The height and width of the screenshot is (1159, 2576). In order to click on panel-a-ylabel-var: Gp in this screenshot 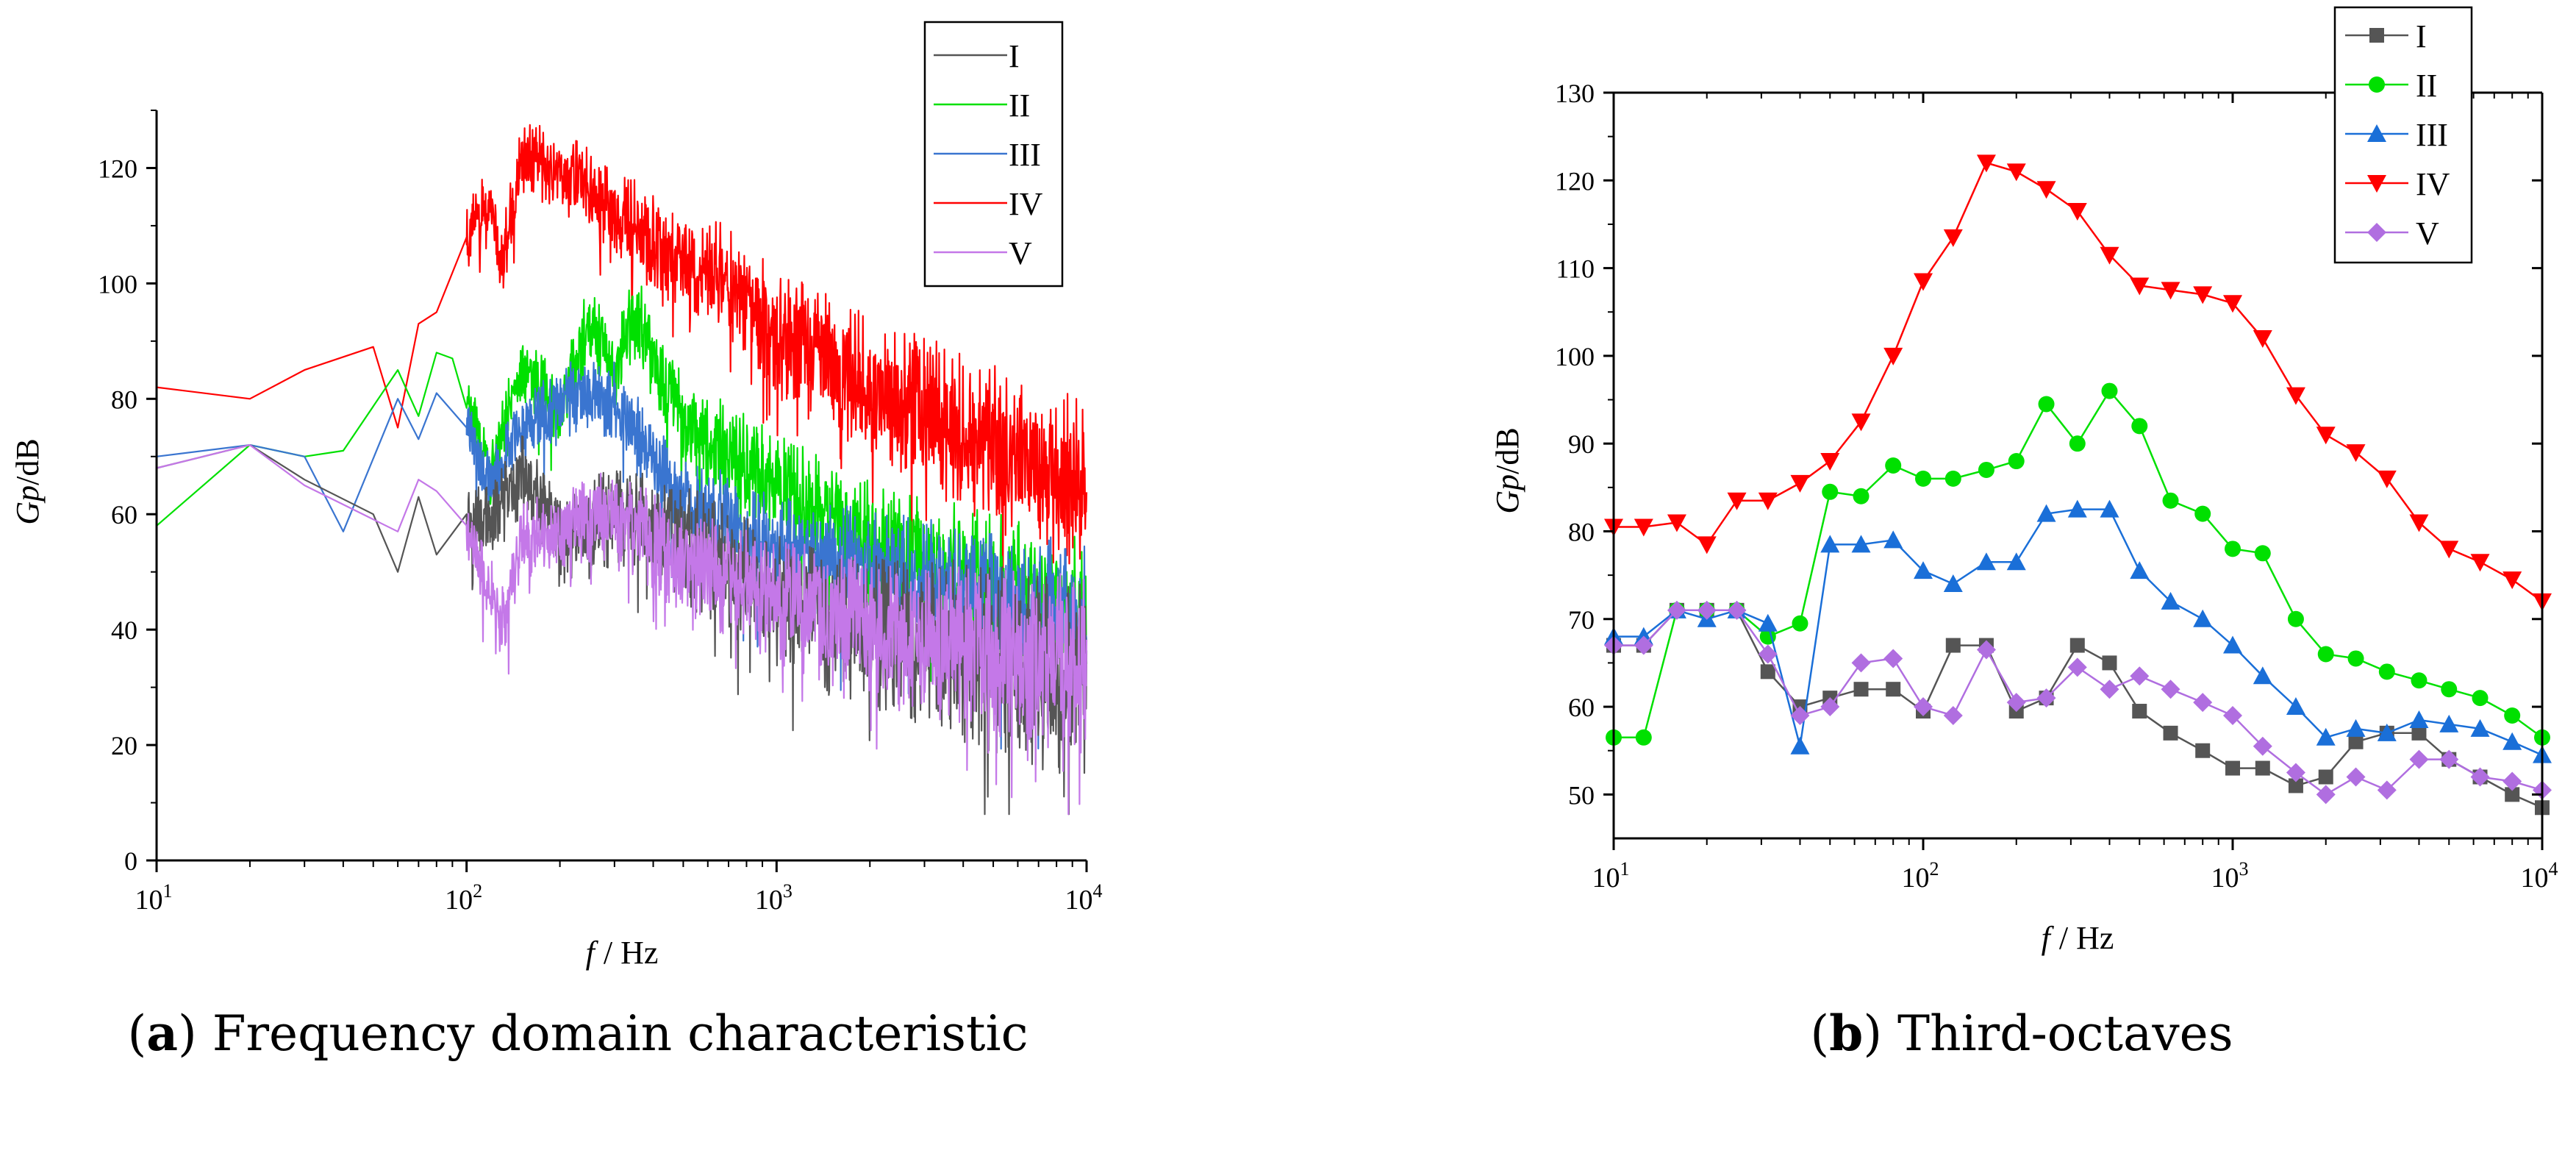, I will do `click(28, 505)`.